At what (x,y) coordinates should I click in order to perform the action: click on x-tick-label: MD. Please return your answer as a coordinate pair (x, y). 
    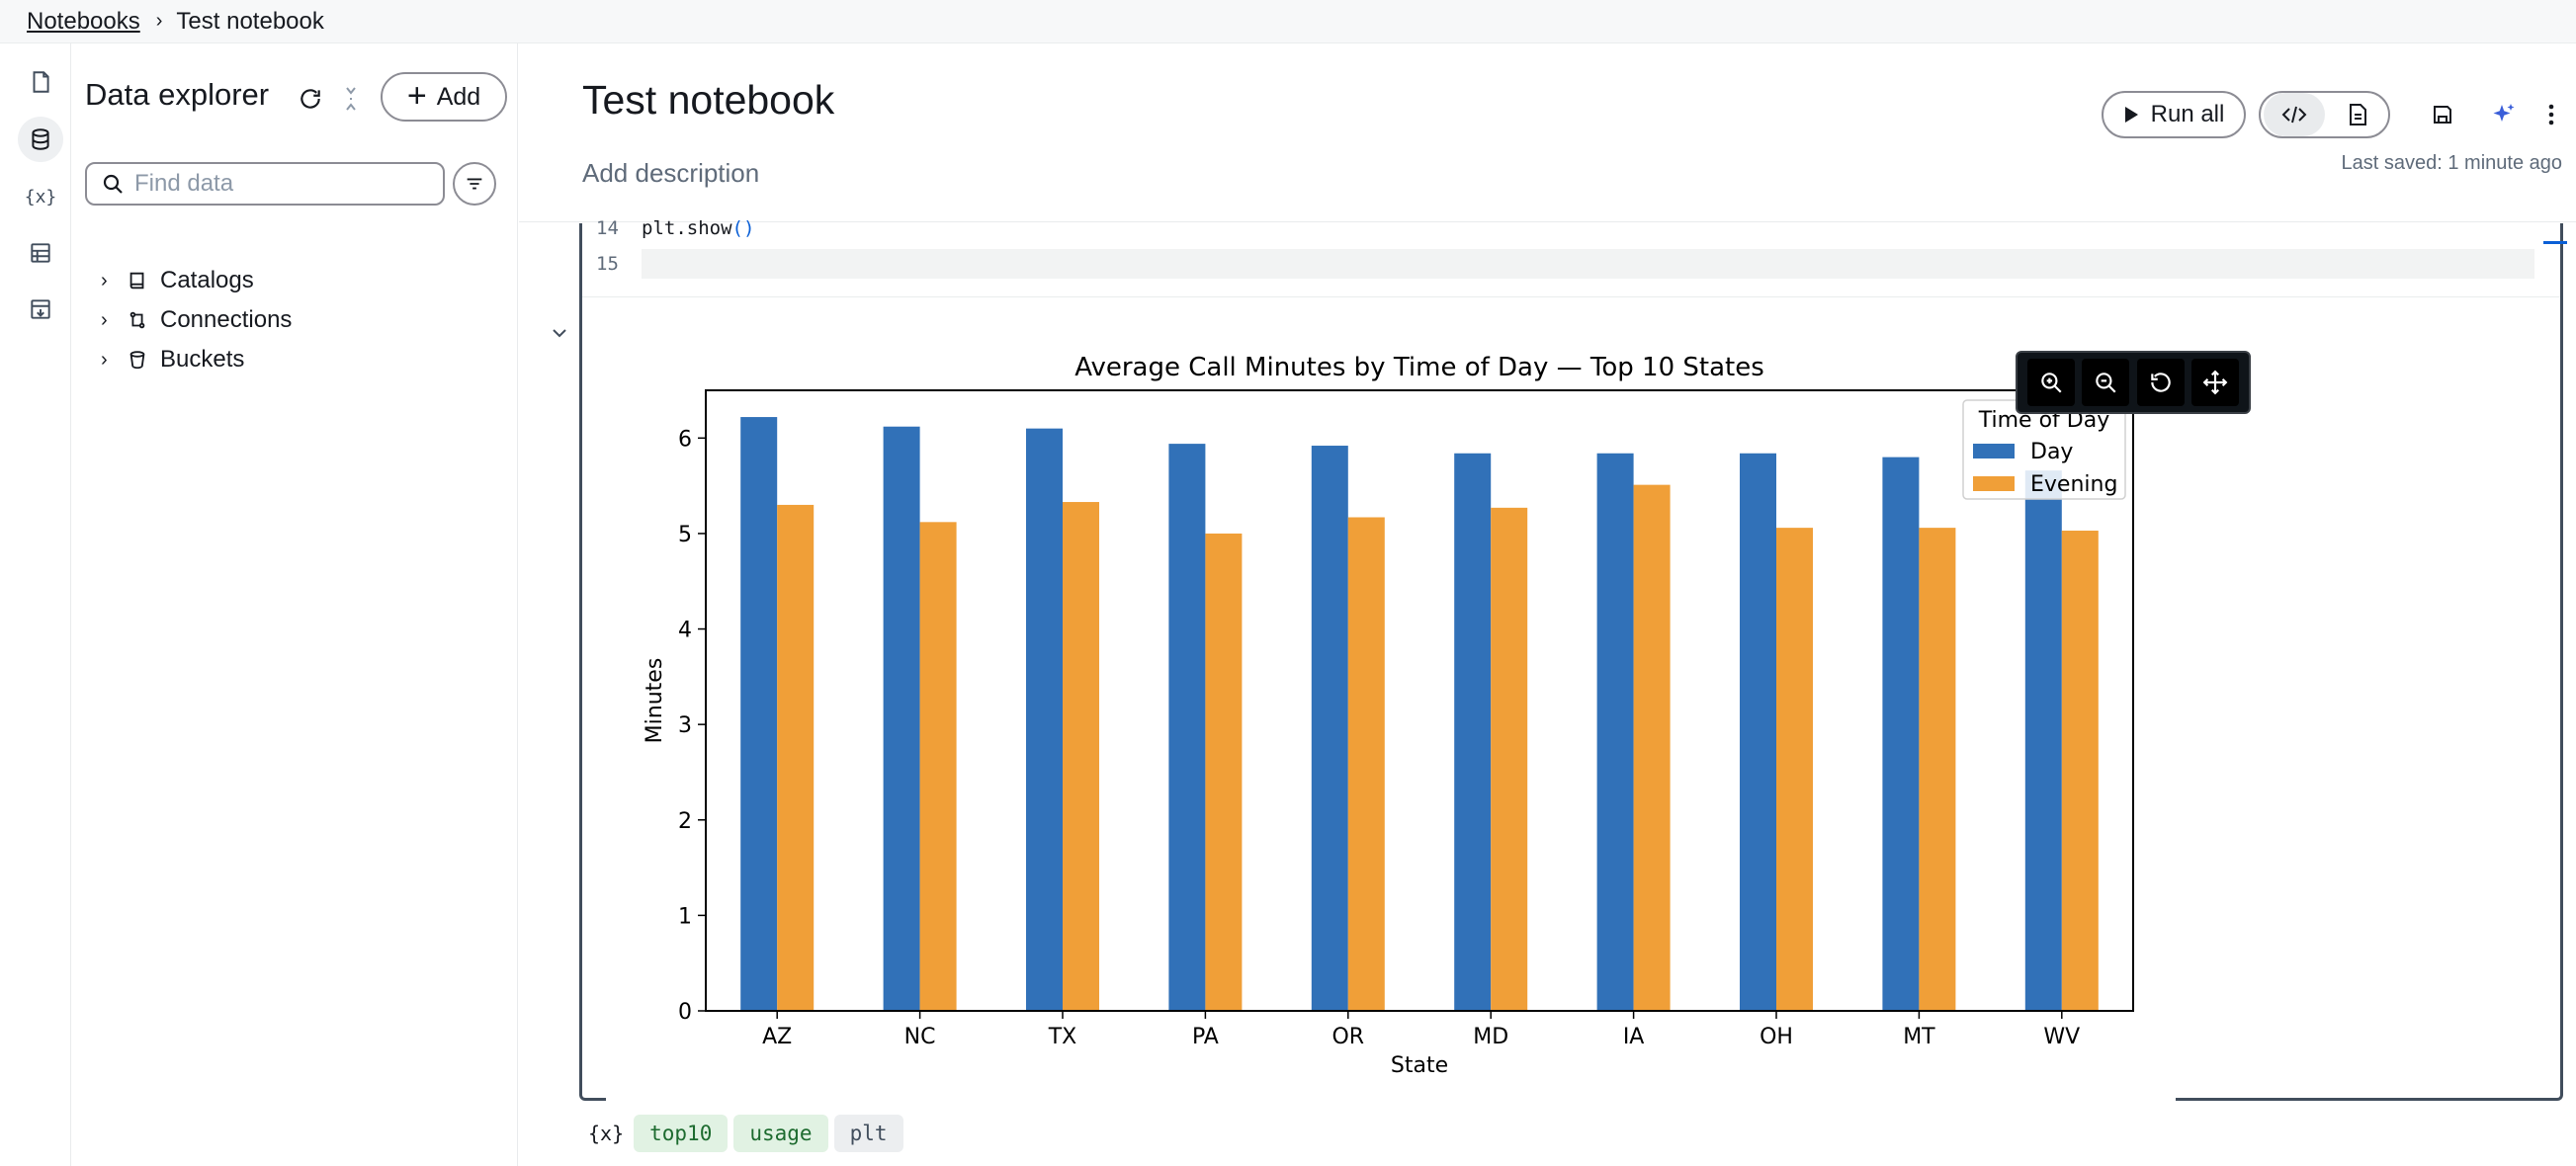
    Looking at the image, I should click on (1490, 1037).